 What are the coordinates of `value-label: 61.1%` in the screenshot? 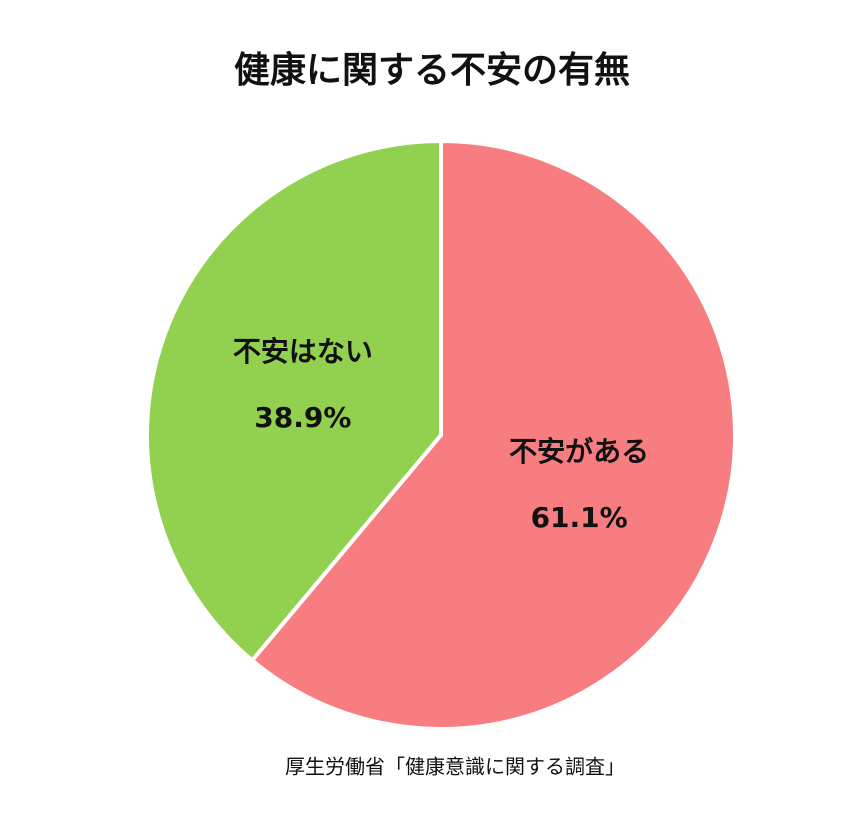 It's located at (579, 517).